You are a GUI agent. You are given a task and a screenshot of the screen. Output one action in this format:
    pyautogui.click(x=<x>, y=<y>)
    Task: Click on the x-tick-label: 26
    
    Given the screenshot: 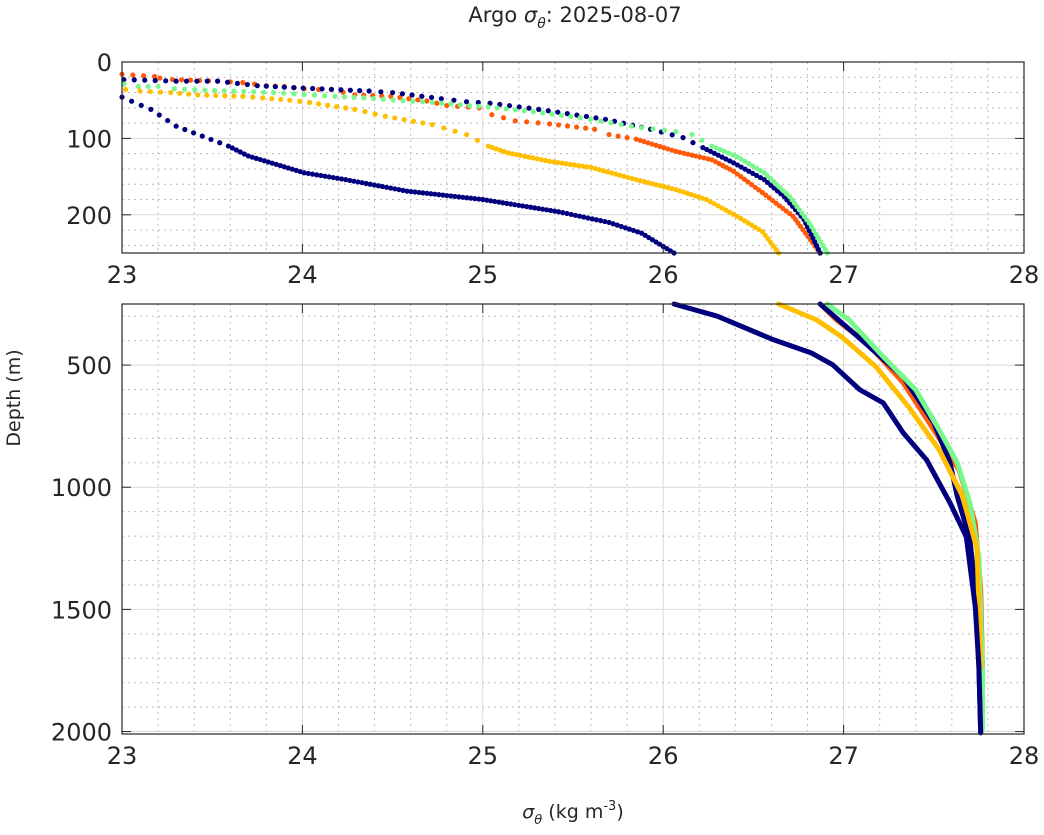 What is the action you would take?
    pyautogui.click(x=663, y=275)
    